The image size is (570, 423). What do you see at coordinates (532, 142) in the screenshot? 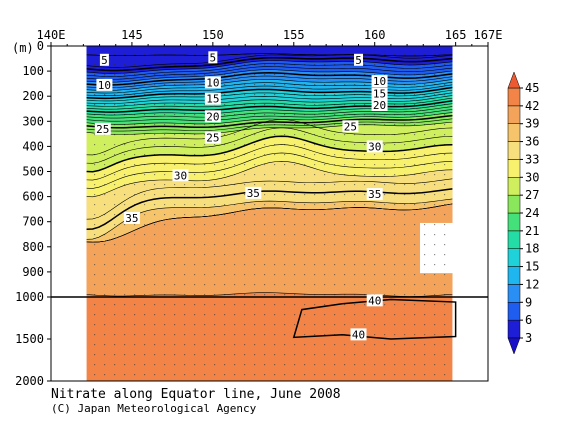
I see `colorbar-label: 36` at bounding box center [532, 142].